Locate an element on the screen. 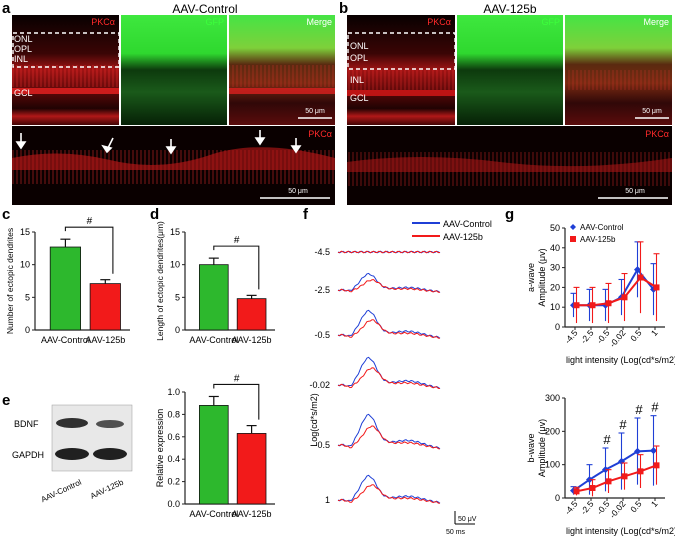 The height and width of the screenshot is (537, 675). blot-band-gapdh-125b is located at coordinates (110, 454).